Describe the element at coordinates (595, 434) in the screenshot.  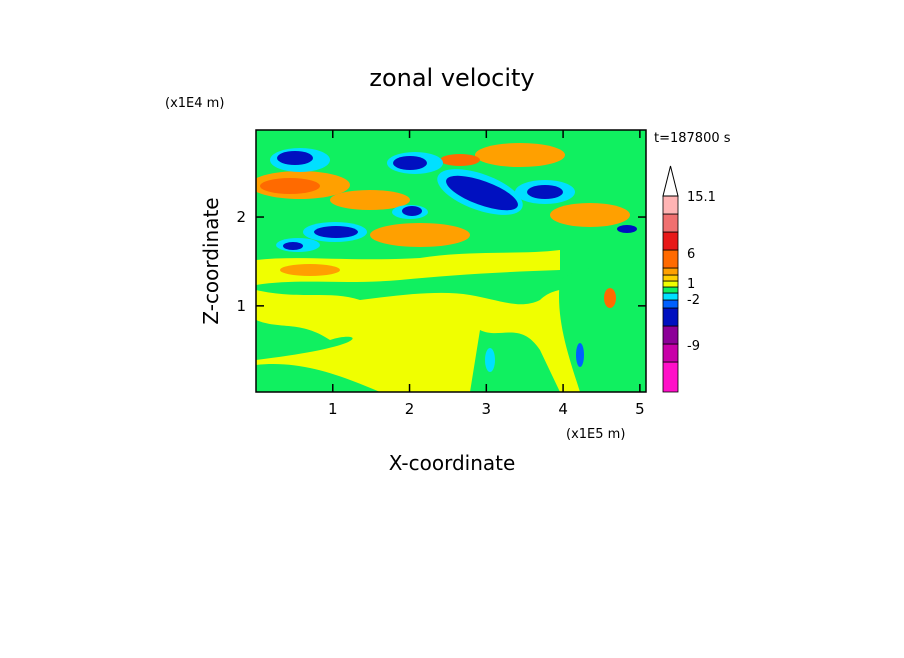
I see `x-unit: (x1E5 m)` at that location.